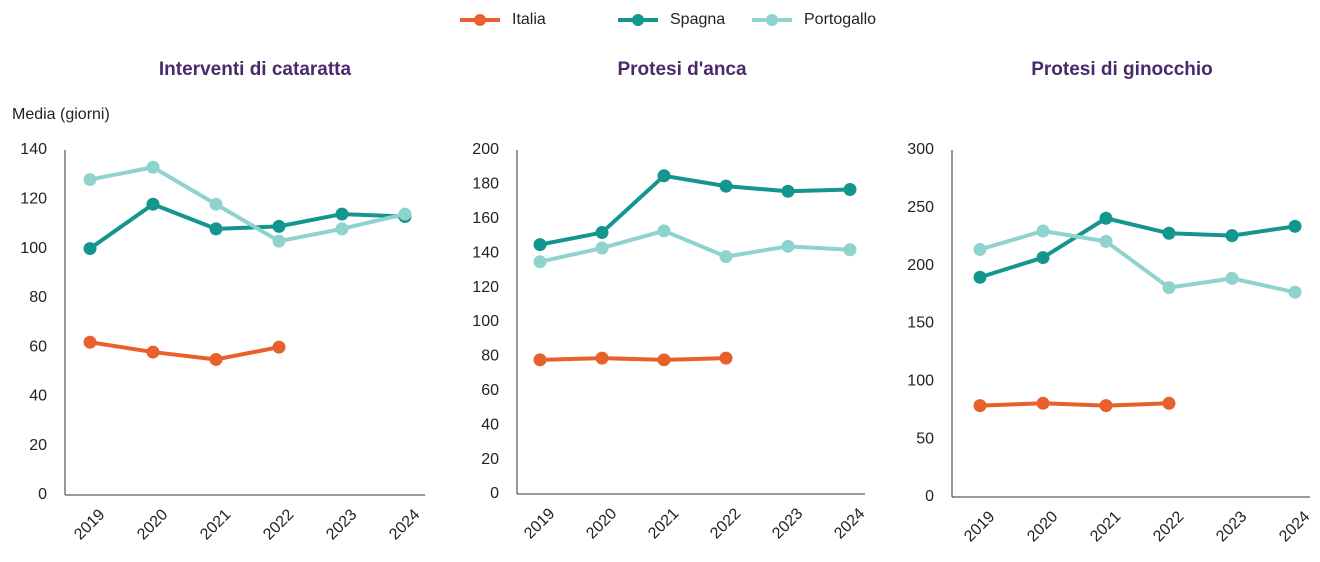 The height and width of the screenshot is (562, 1320). Describe the element at coordinates (255, 69) in the screenshot. I see `chart-title: Interventi di cataratta` at that location.